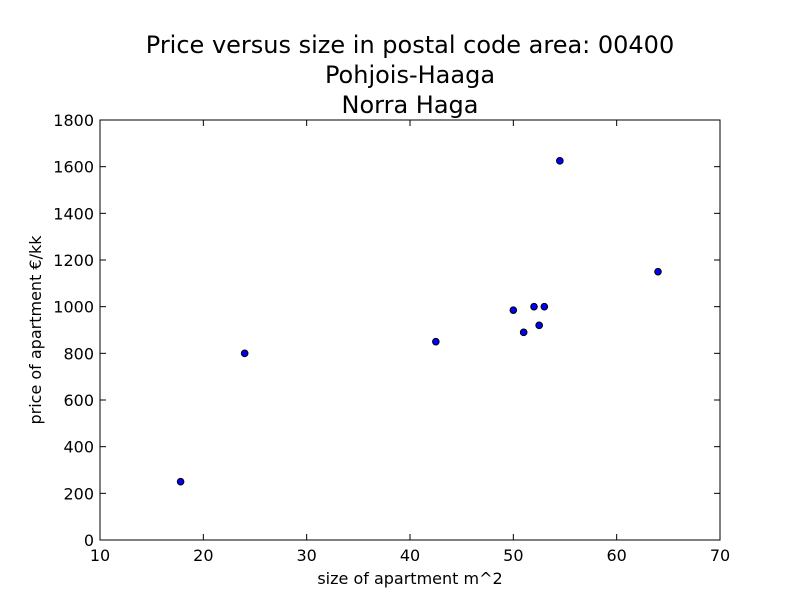 Image resolution: width=800 pixels, height=600 pixels. I want to click on x-tick-label: 70, so click(720, 555).